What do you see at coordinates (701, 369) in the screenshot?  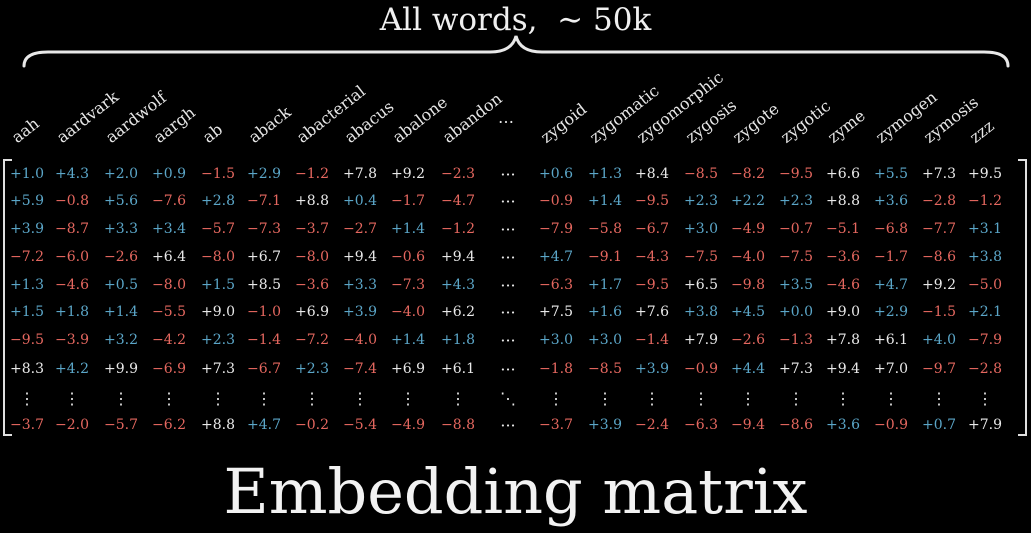 I see `matrix-cell: −0.9` at bounding box center [701, 369].